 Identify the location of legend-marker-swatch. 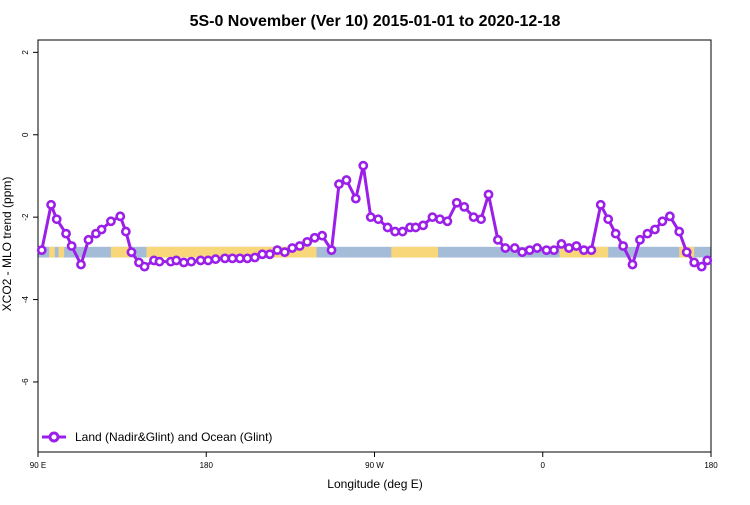
(54, 437).